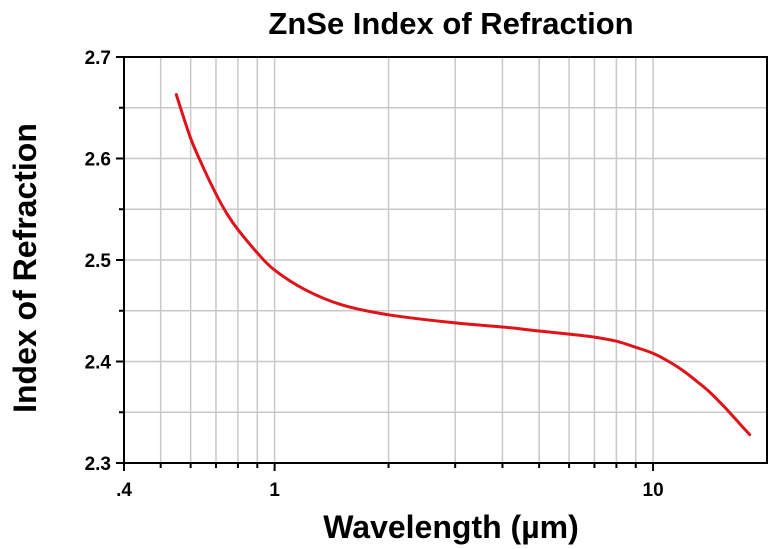  Describe the element at coordinates (450, 23) in the screenshot. I see `chart-title: ZnSe Index of Refraction` at that location.